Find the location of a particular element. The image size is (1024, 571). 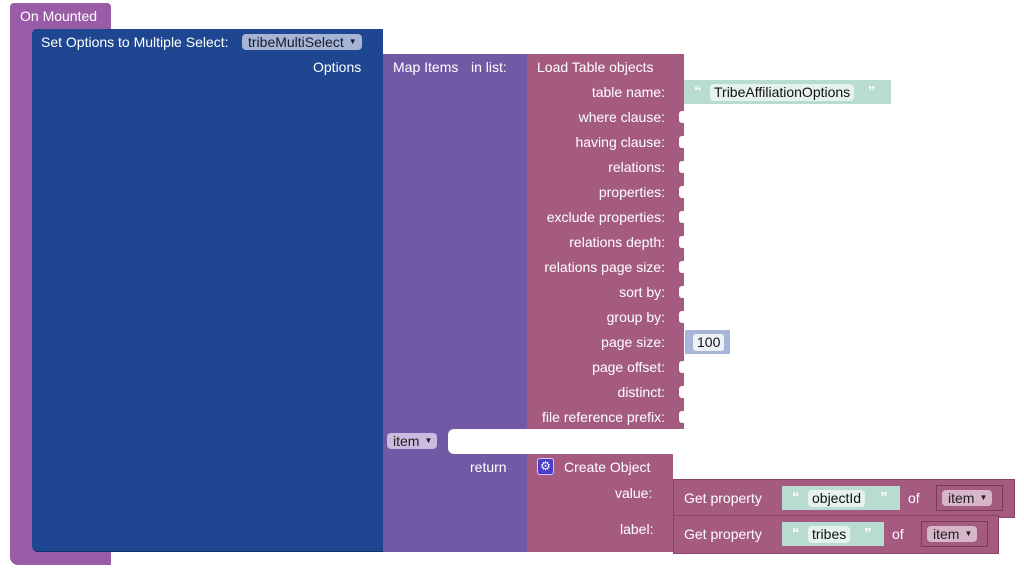

on-mounted-label: On Mounted is located at coordinates (59, 16).